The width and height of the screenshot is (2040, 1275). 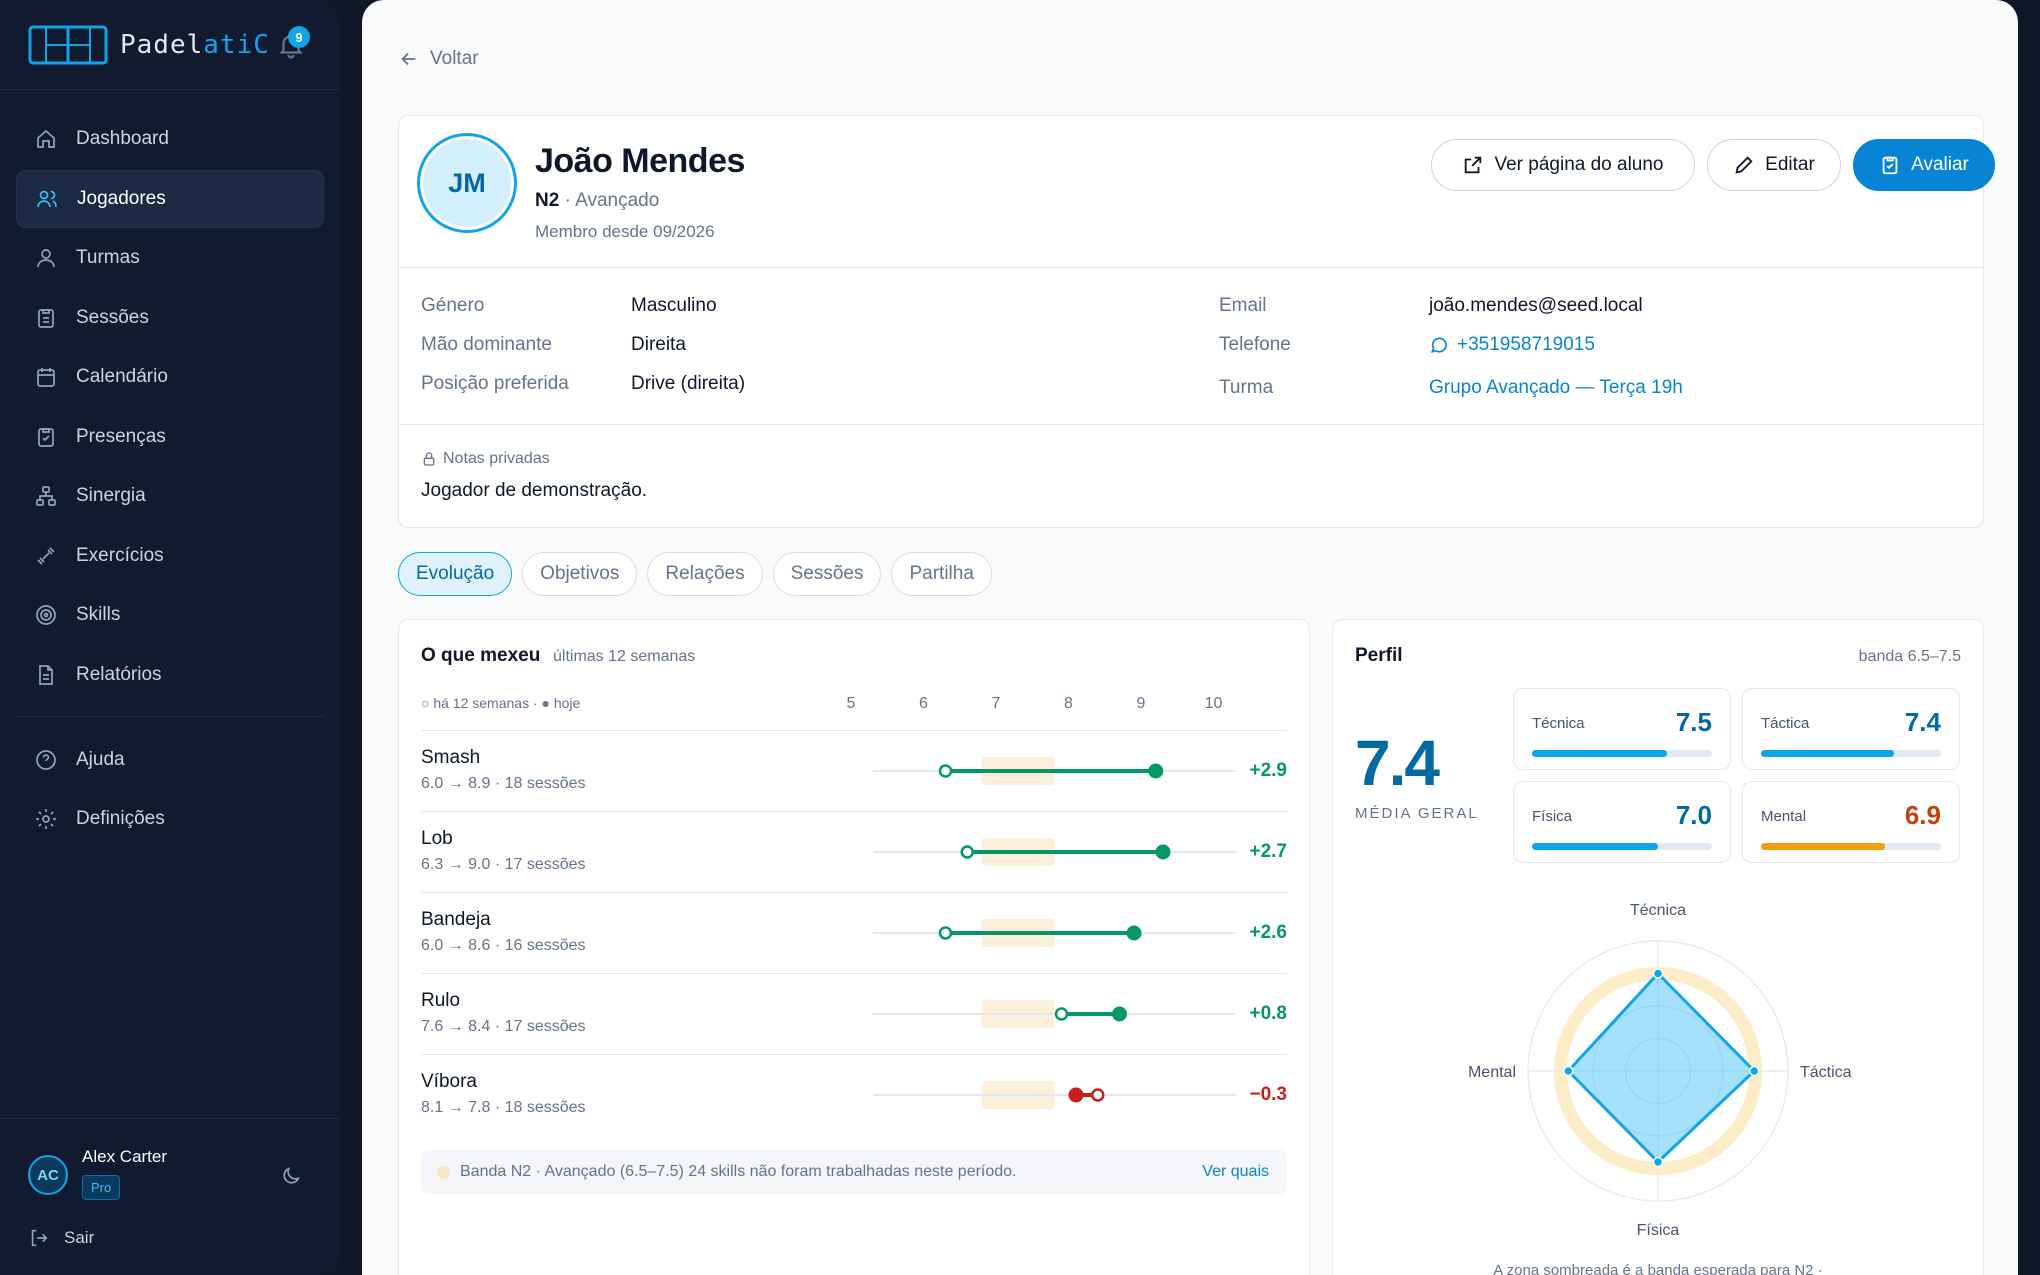 What do you see at coordinates (1438, 345) in the screenshot?
I see `whatsapp-icon` at bounding box center [1438, 345].